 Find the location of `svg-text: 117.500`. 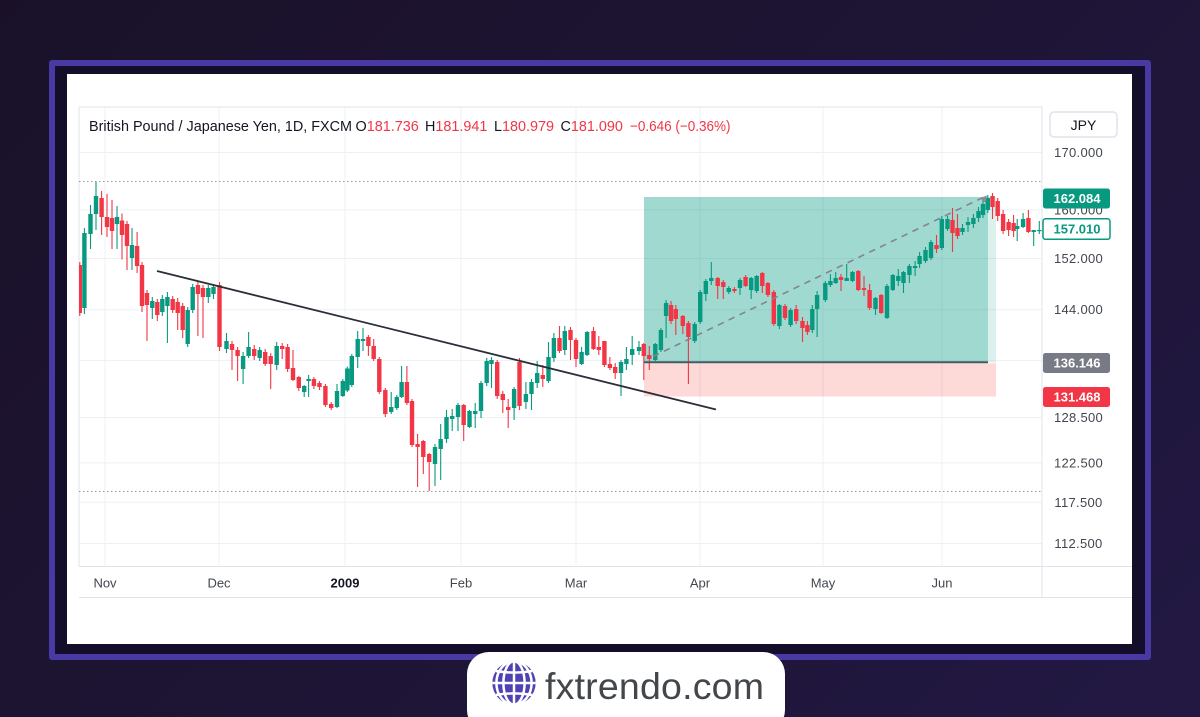

svg-text: 117.500 is located at coordinates (1078, 502).